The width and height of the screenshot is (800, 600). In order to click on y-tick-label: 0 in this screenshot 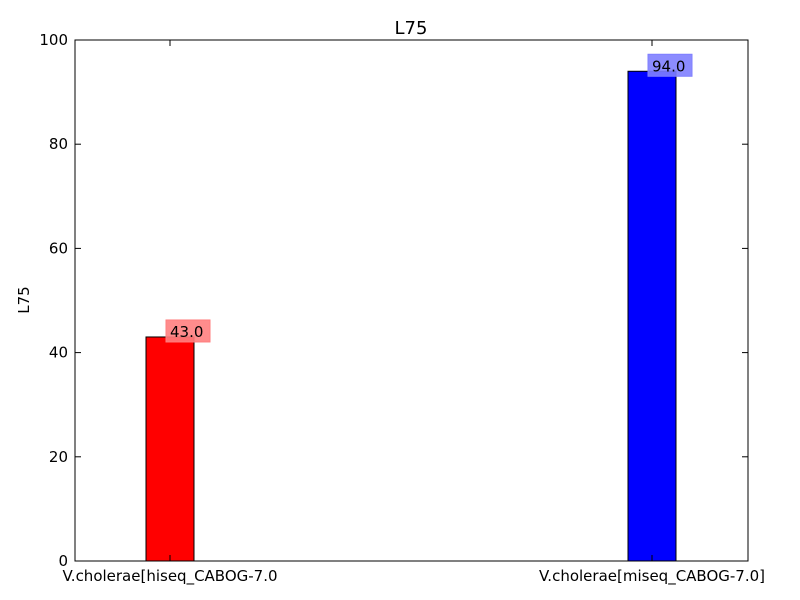, I will do `click(63, 561)`.